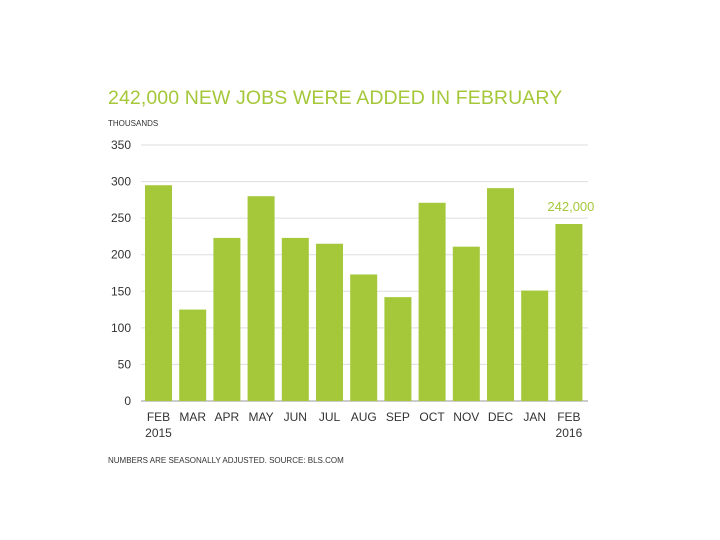 The width and height of the screenshot is (720, 540). Describe the element at coordinates (121, 291) in the screenshot. I see `y-tick-label: 150` at that location.